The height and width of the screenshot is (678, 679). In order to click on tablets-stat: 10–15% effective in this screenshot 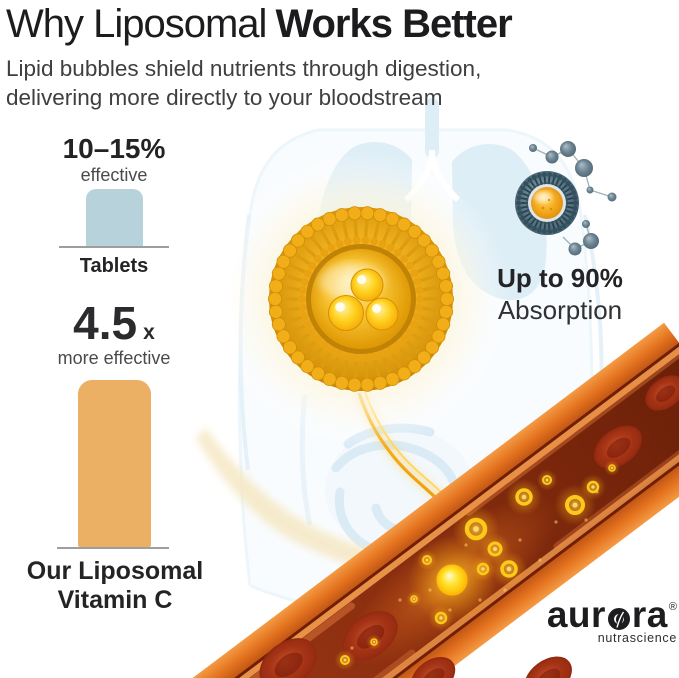, I will do `click(114, 160)`.